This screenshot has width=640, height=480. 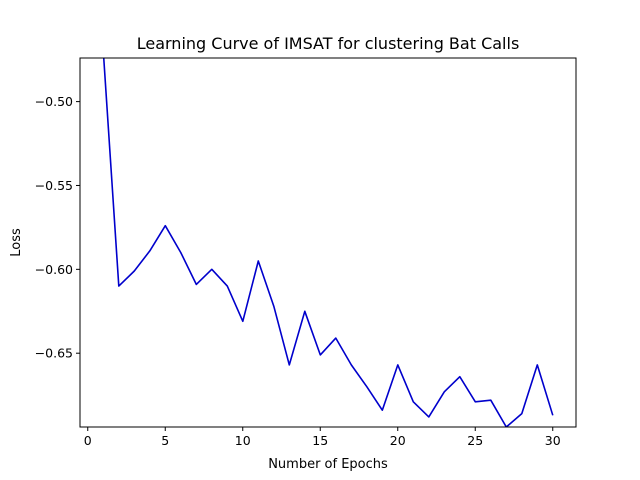 What do you see at coordinates (88, 440) in the screenshot?
I see `x-tick-label: 0` at bounding box center [88, 440].